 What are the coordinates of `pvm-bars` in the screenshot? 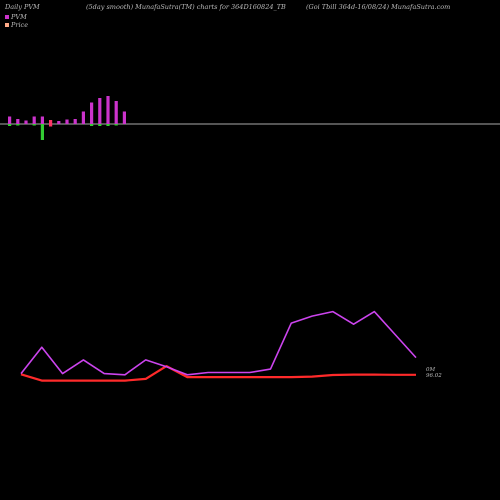 It's located at (250, 118).